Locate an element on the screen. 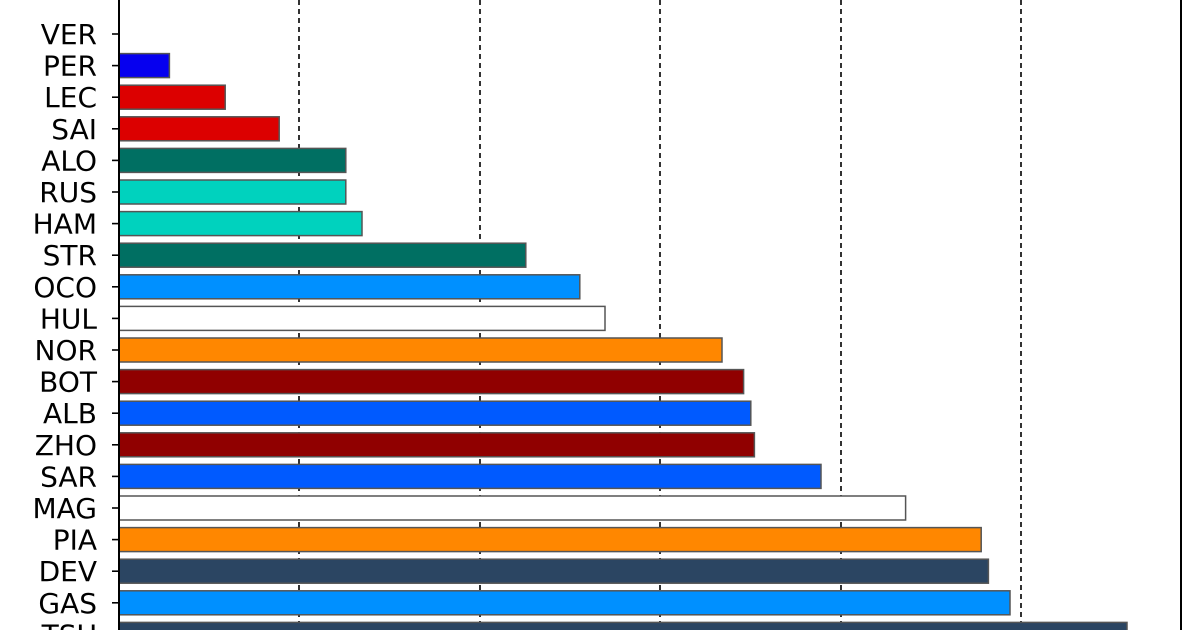 The height and width of the screenshot is (635, 1200). tick-label-str: STR is located at coordinates (70, 255).